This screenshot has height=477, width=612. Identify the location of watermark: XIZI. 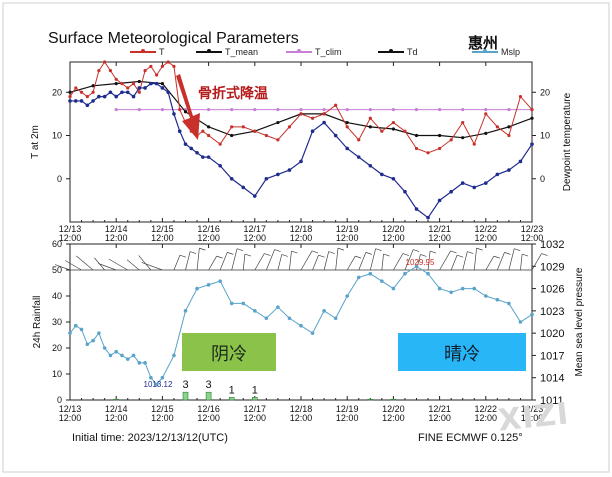
(533, 417).